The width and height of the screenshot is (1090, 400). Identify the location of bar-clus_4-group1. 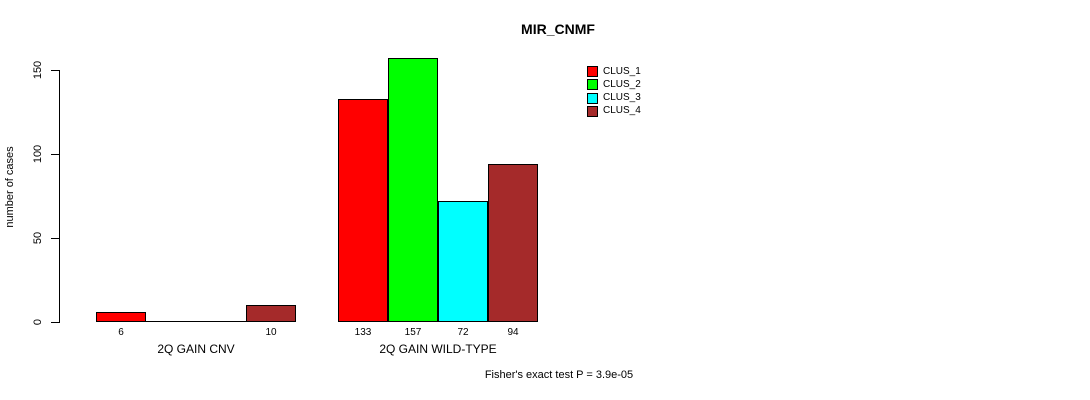
(271, 313).